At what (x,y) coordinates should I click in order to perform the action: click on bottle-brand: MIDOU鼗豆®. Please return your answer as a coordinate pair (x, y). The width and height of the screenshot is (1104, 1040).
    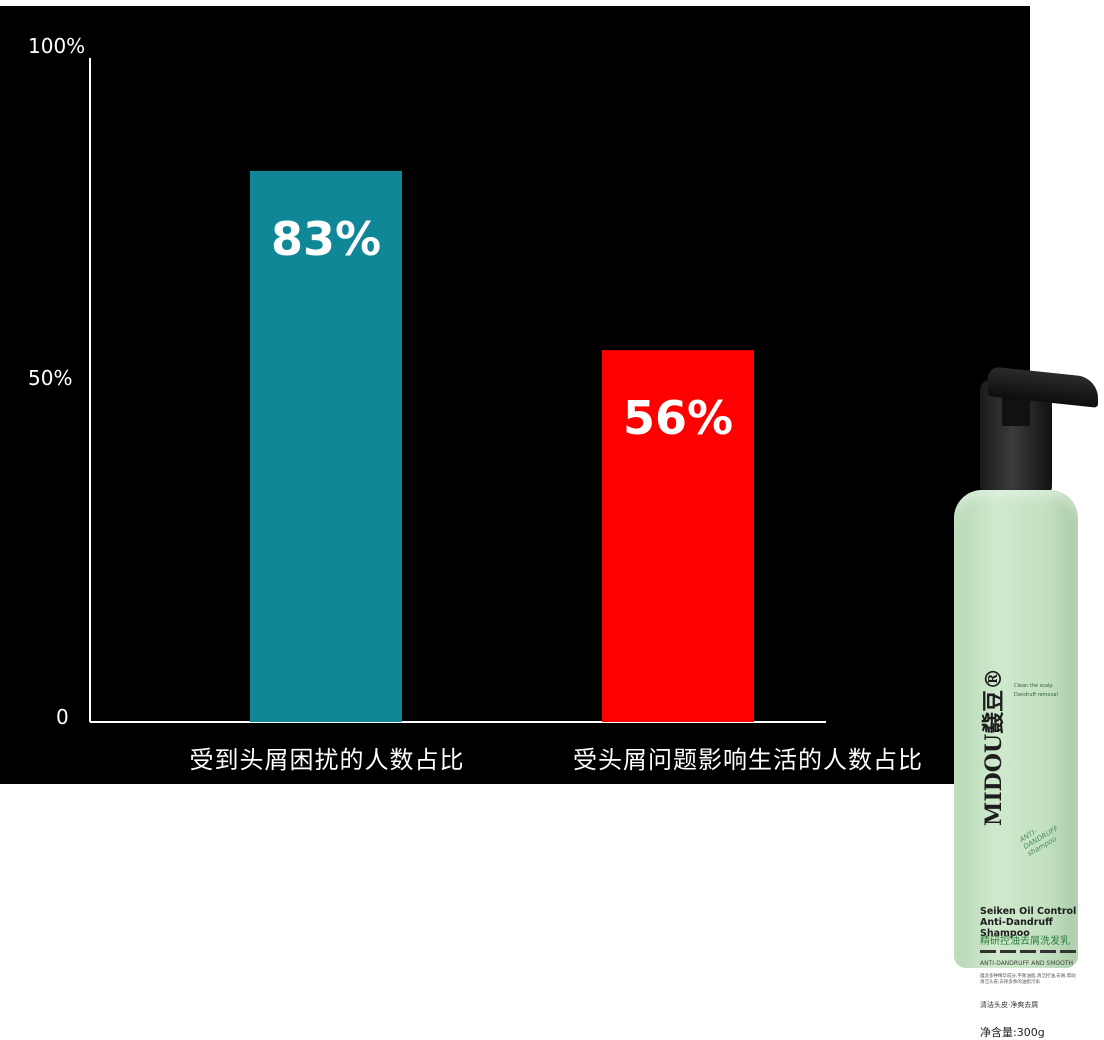
    Looking at the image, I should click on (994, 746).